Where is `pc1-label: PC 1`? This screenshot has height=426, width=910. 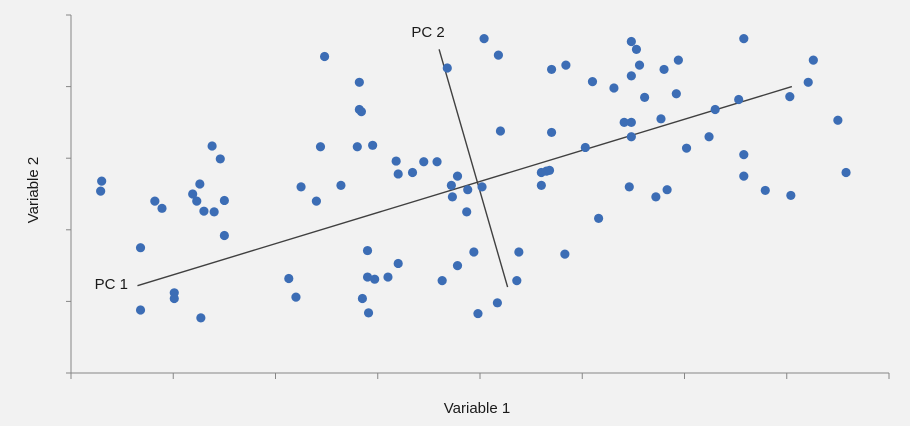 pc1-label: PC 1 is located at coordinates (111, 284).